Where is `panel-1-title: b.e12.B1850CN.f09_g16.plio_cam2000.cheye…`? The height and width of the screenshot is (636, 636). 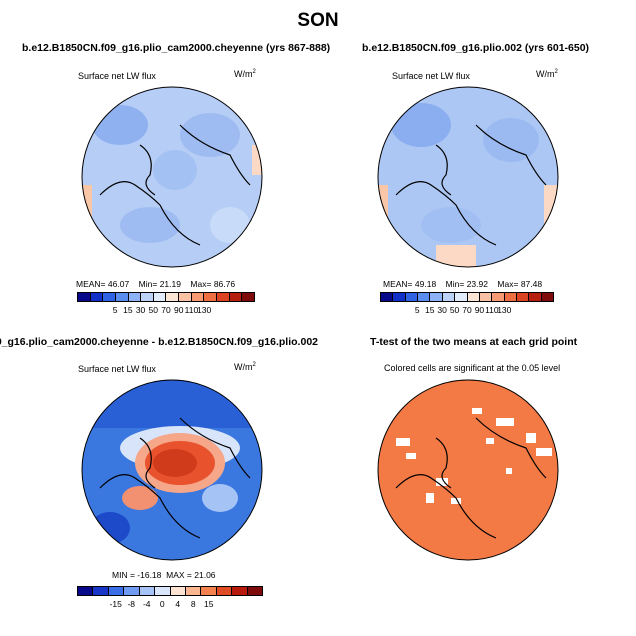 panel-1-title: b.e12.B1850CN.f09_g16.plio_cam2000.cheye… is located at coordinates (176, 48).